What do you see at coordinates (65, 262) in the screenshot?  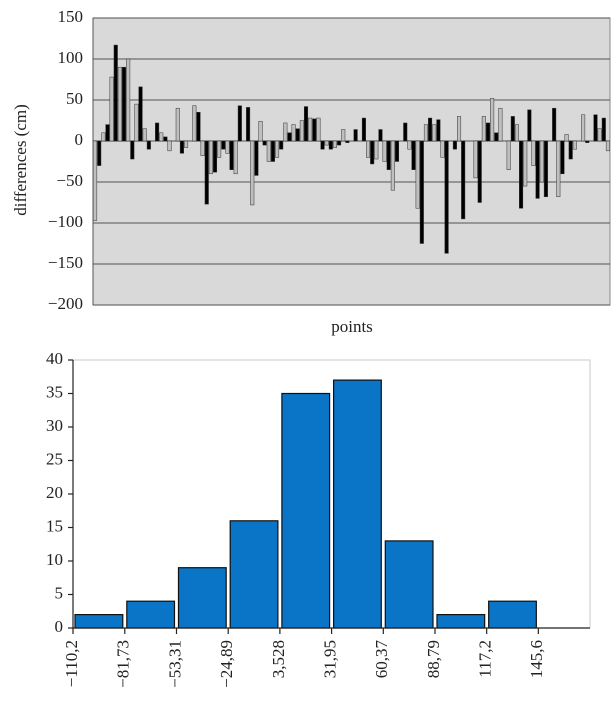 I see `y-tick-label: −150` at bounding box center [65, 262].